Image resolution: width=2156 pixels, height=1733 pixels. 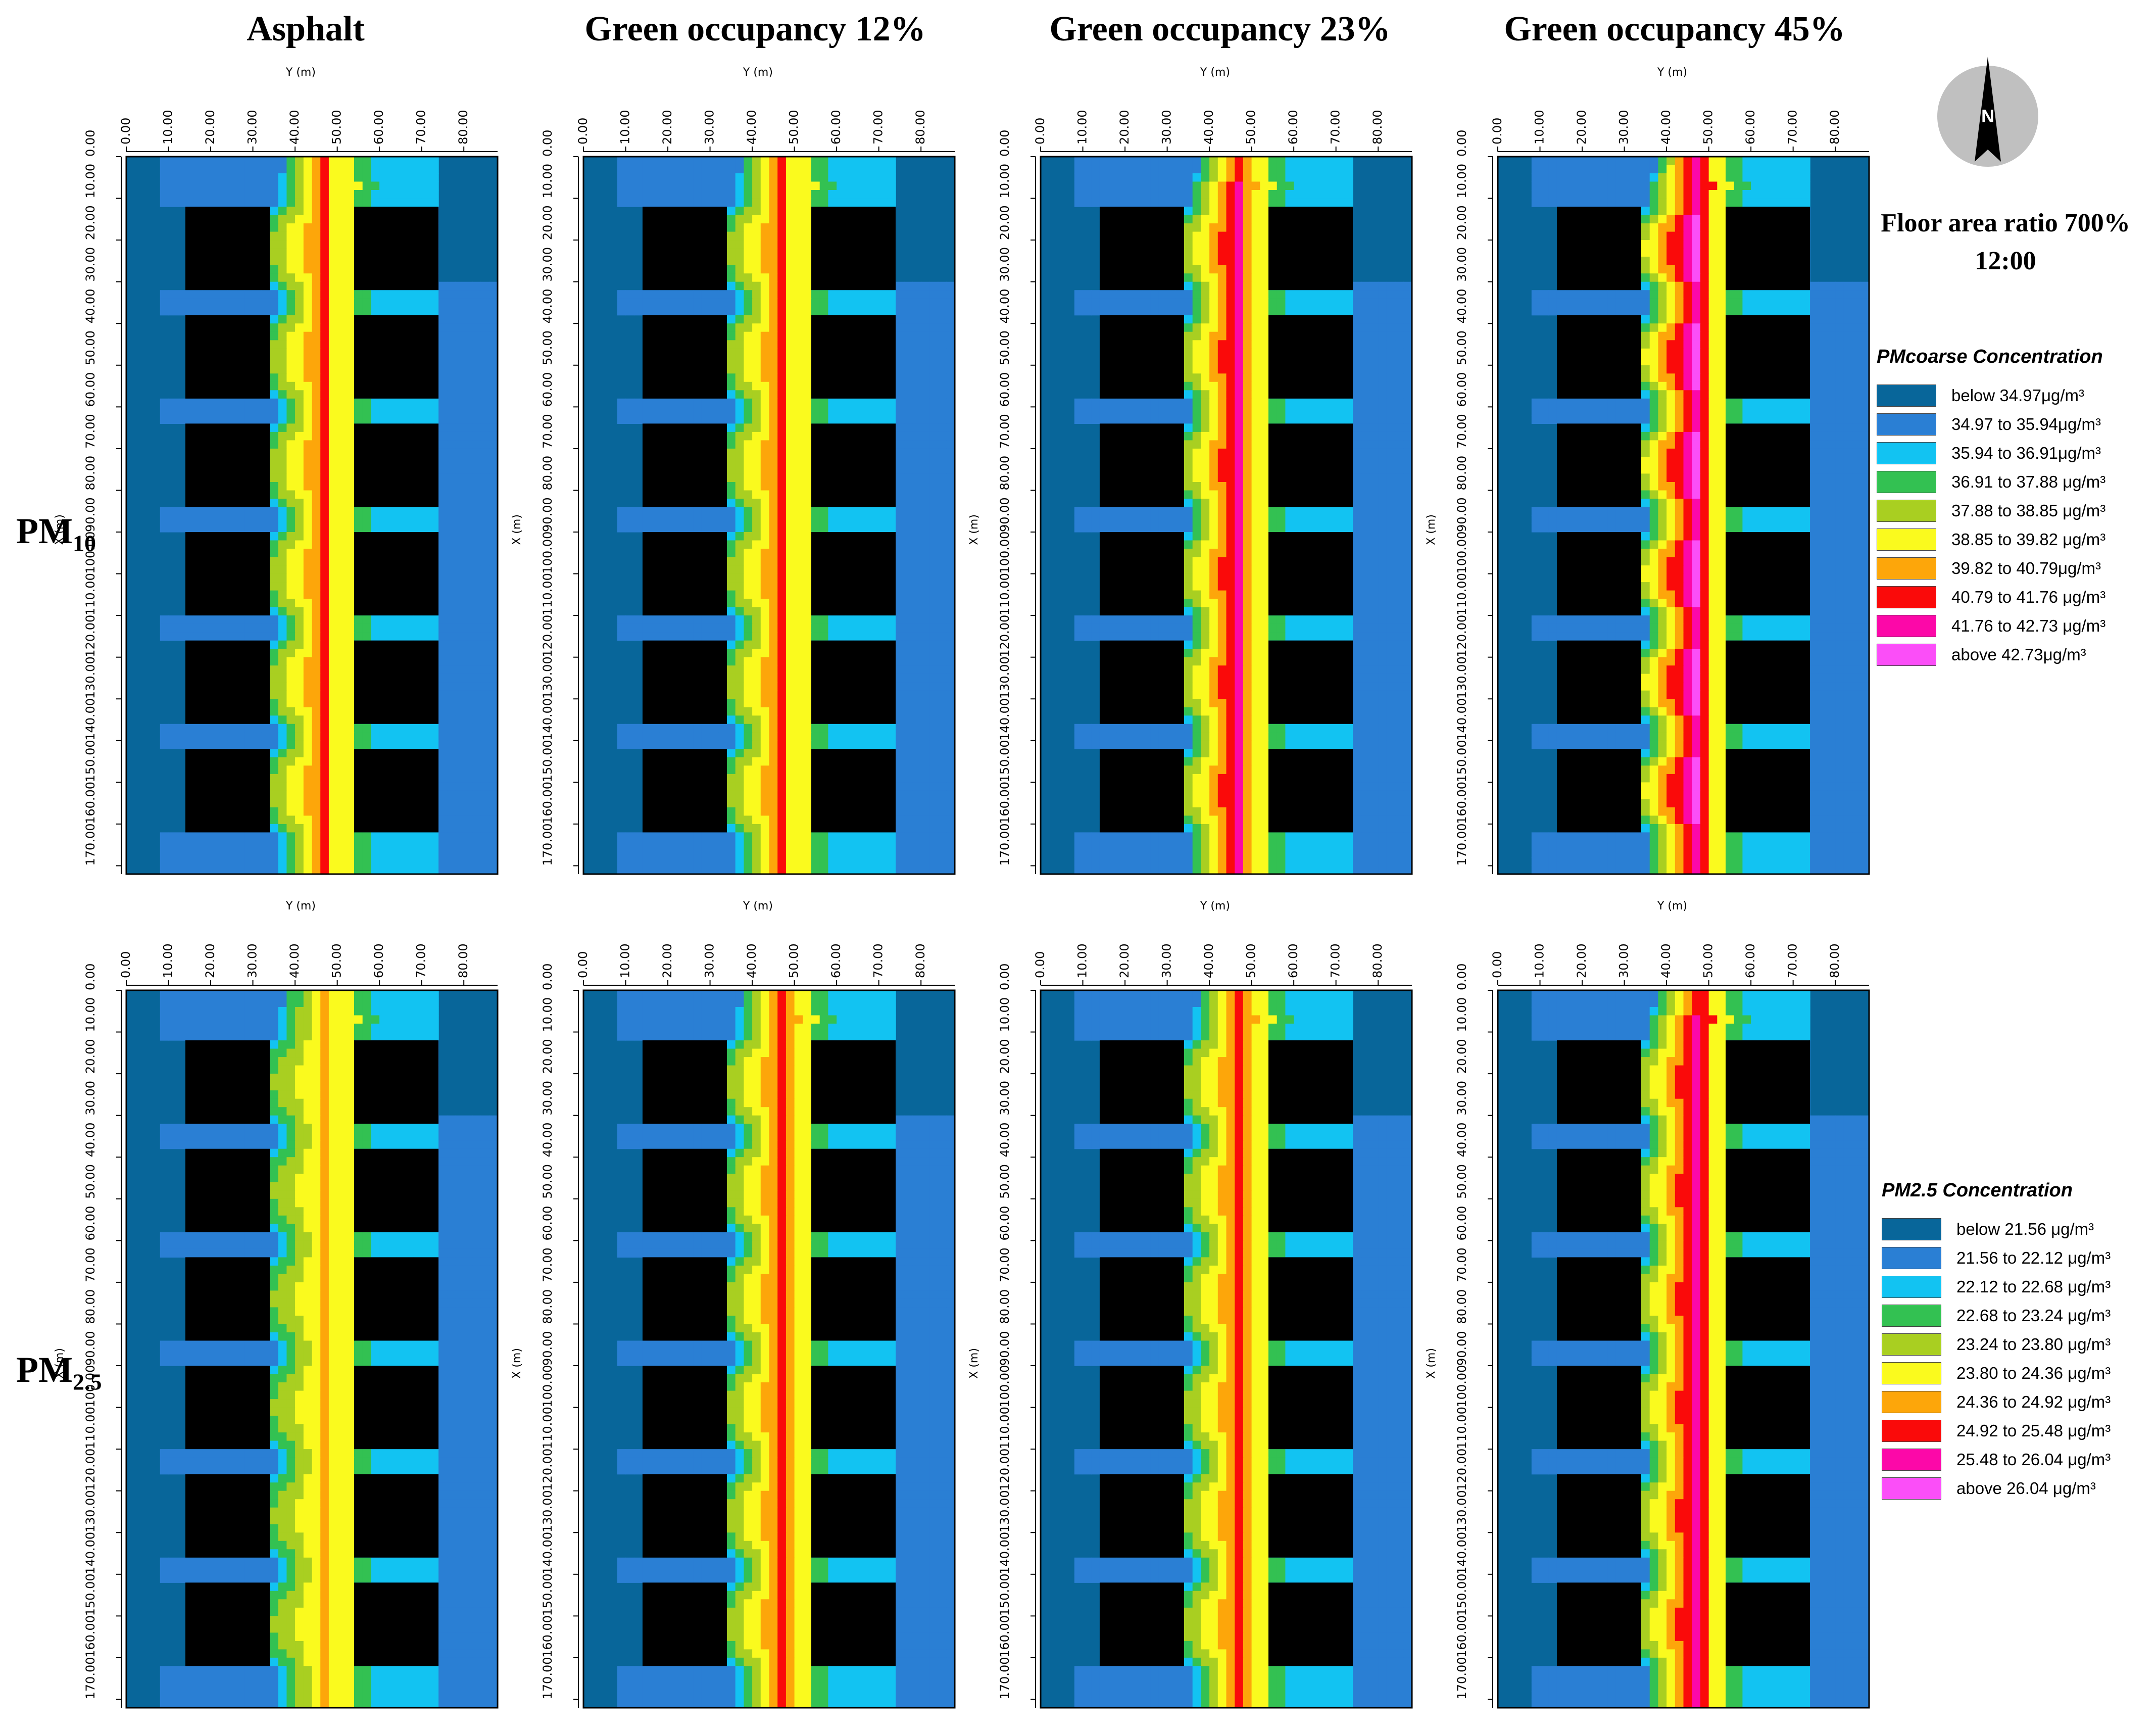 I want to click on map-frame, so click(x=312, y=515).